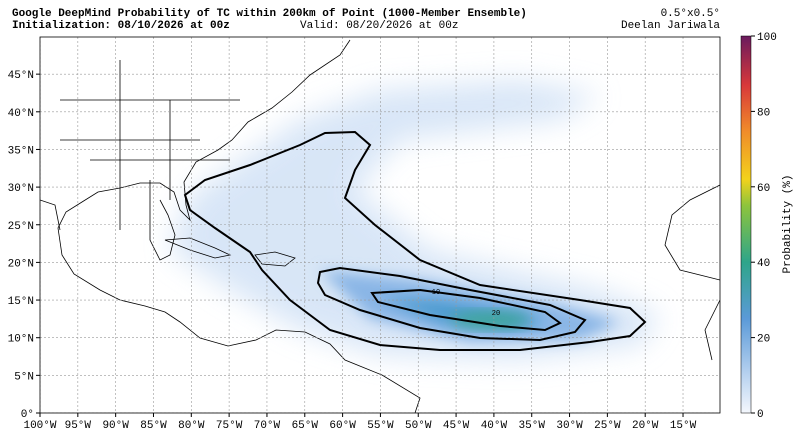 The image size is (800, 439). I want to click on lon-label: 80°W, so click(191, 426).